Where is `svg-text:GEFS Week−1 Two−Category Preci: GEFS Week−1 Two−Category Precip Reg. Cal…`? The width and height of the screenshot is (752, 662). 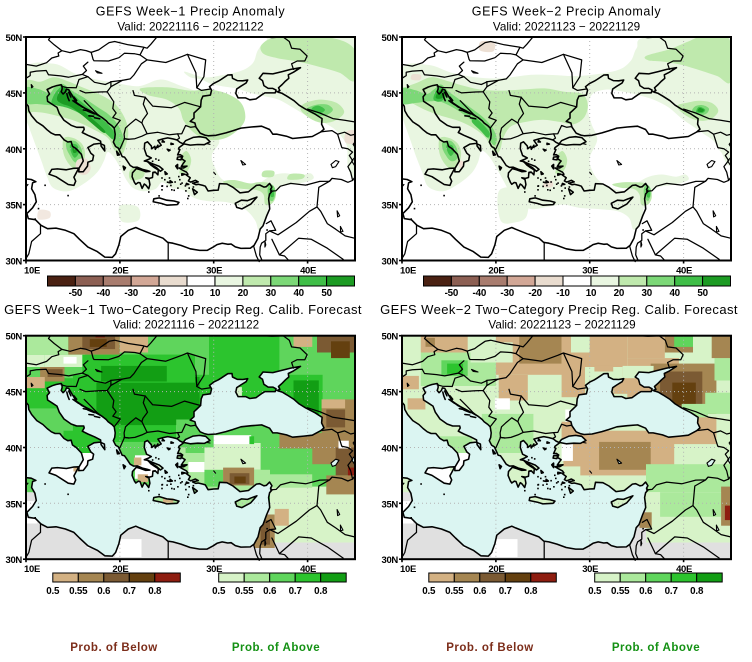
svg-text:GEFS Week−1 Two−Category Preci: GEFS Week−1 Two−Category Precip Reg. Cal… is located at coordinates (183, 309).